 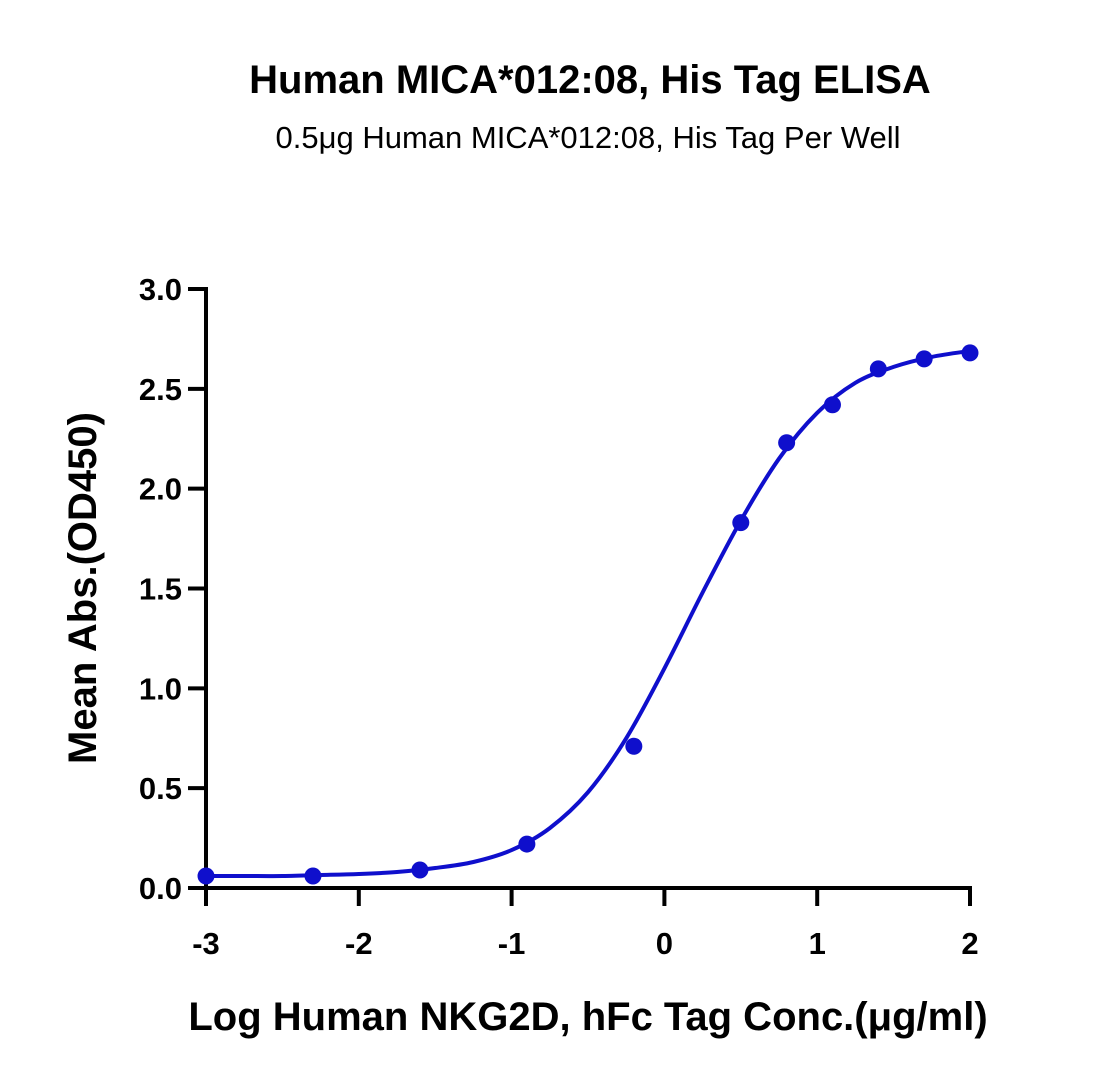 I want to click on x-tick-label: -3, so click(x=206, y=943).